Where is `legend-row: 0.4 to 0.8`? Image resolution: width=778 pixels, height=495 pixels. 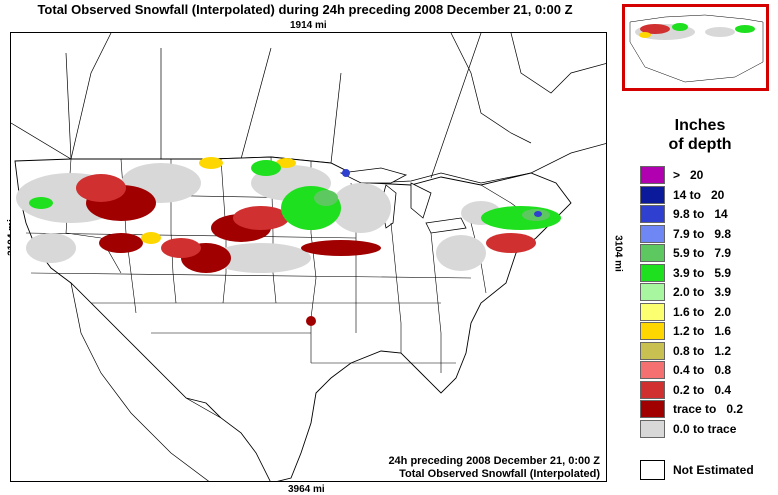 legend-row: 0.4 to 0.8 is located at coordinates (707, 370).